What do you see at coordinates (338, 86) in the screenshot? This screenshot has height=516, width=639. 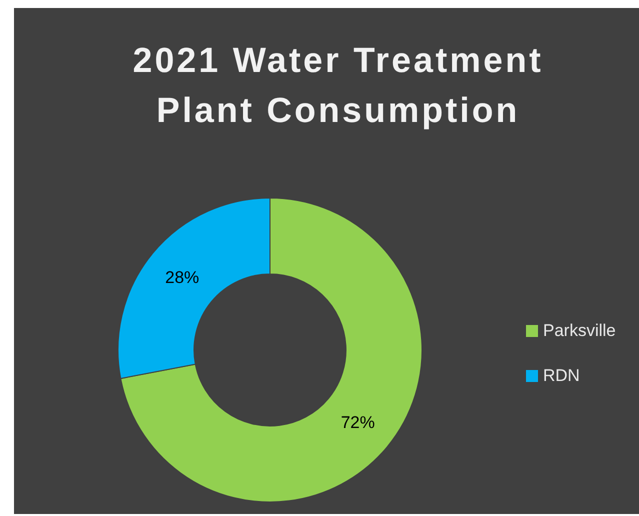 I see `chart-title: 2021 Water Treatment Plant Consumption` at bounding box center [338, 86].